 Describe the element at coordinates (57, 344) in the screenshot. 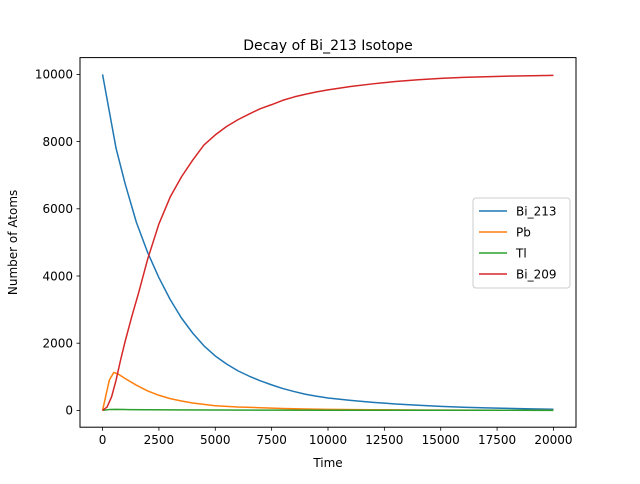

I see `y-tick-label: 2000` at that location.